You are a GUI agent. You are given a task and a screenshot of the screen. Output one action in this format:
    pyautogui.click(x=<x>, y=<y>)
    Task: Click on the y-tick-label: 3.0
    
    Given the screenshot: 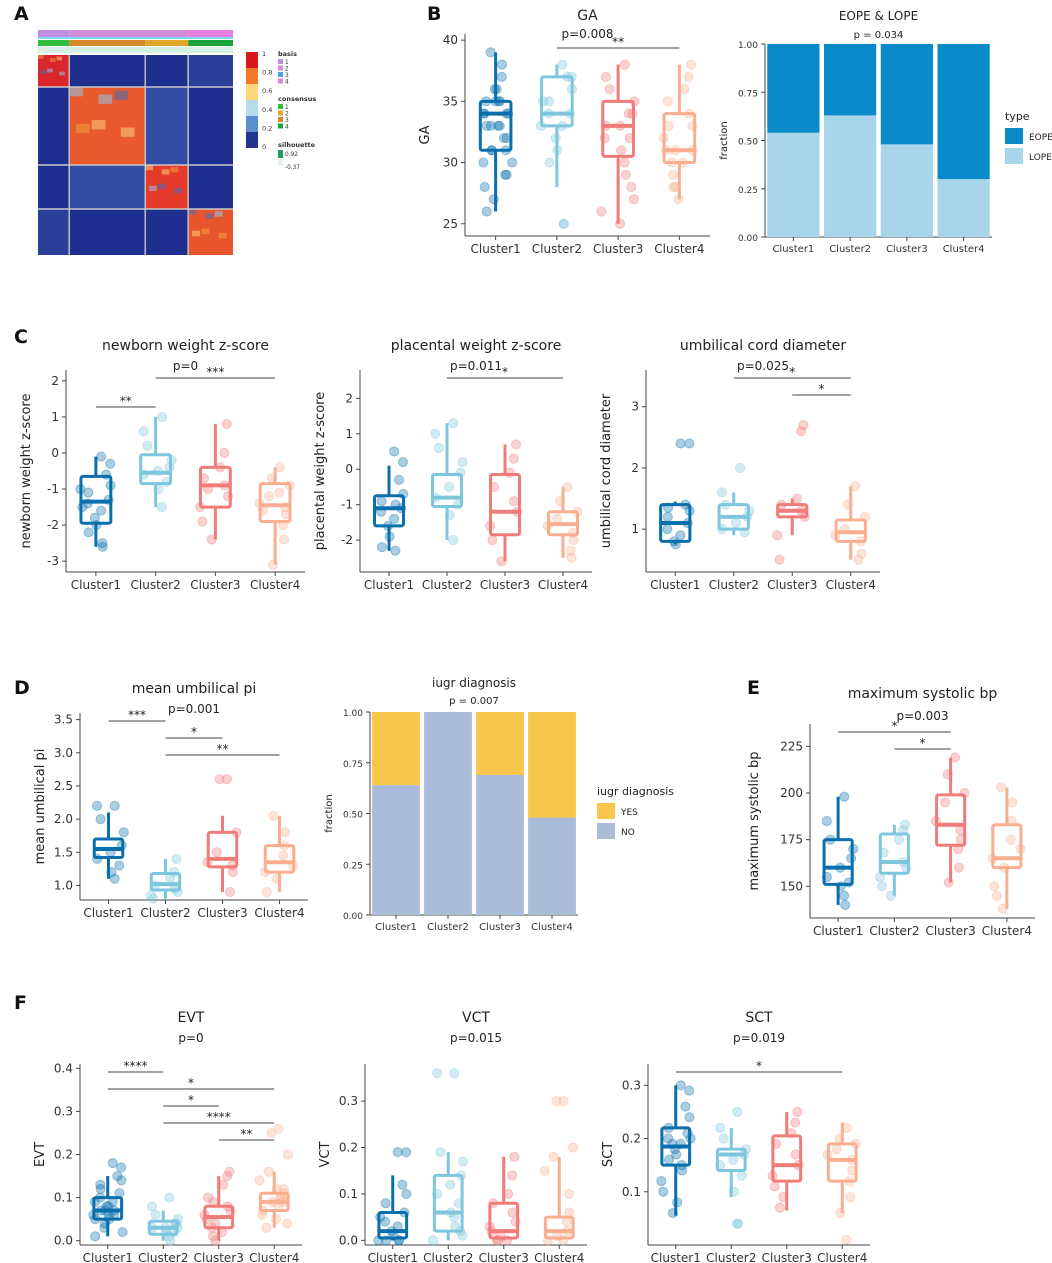 What is the action you would take?
    pyautogui.click(x=63, y=753)
    